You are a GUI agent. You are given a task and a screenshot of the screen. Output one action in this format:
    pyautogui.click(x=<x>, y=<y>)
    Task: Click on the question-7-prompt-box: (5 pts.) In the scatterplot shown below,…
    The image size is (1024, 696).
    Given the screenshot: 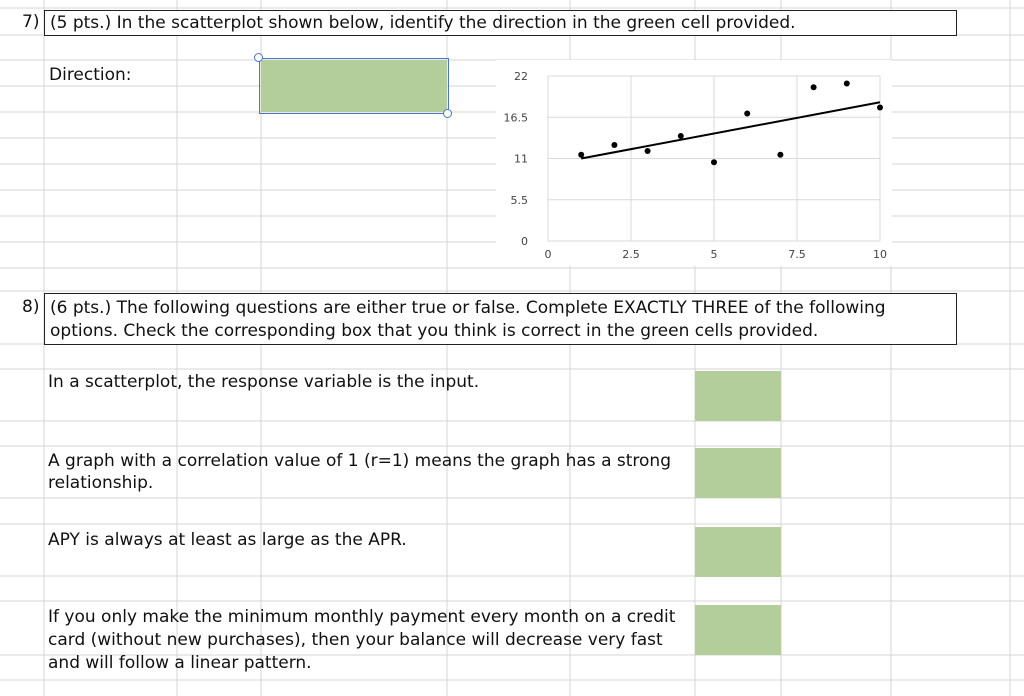 What is the action you would take?
    pyautogui.click(x=500, y=23)
    